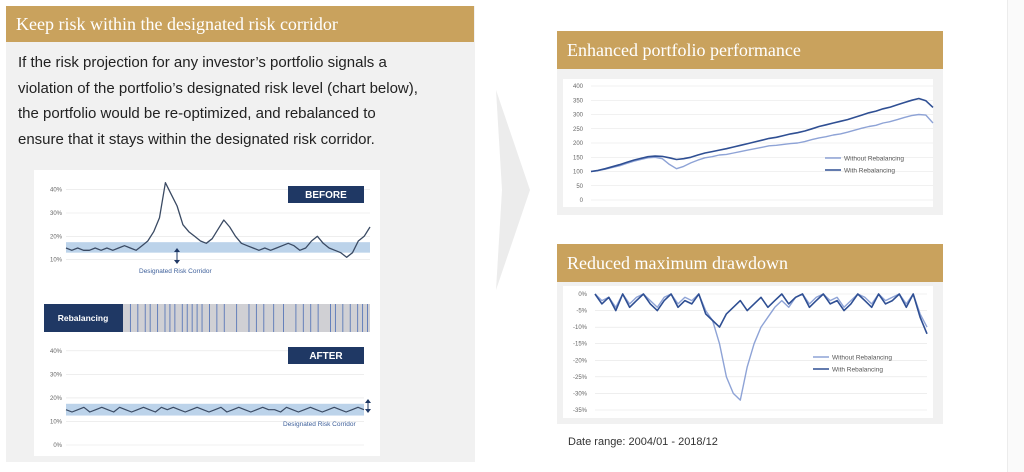 The image size is (1024, 472). I want to click on before-label: BEFORE, so click(326, 195).